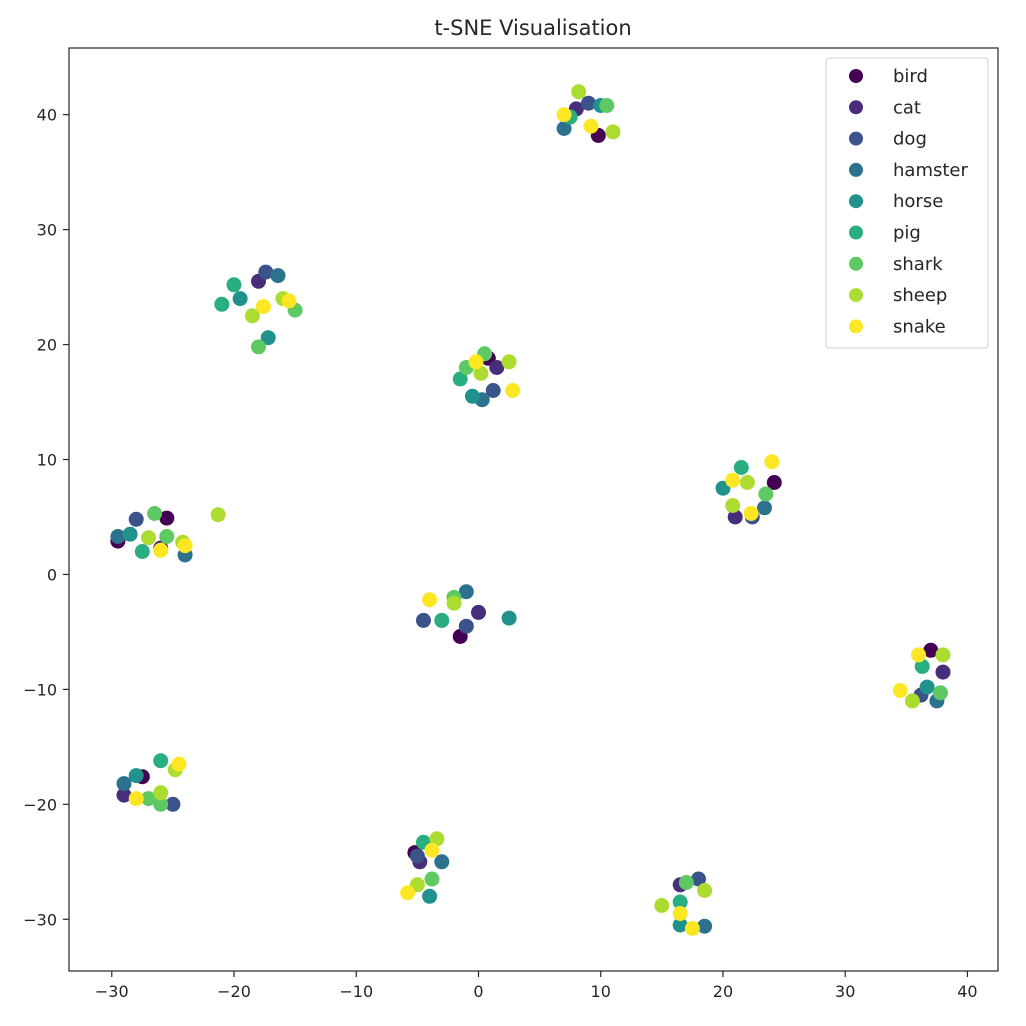 This screenshot has width=1026, height=1026. I want to click on x-axis: −30 −20 −10 0 10 20 30 40, so click(536, 986).